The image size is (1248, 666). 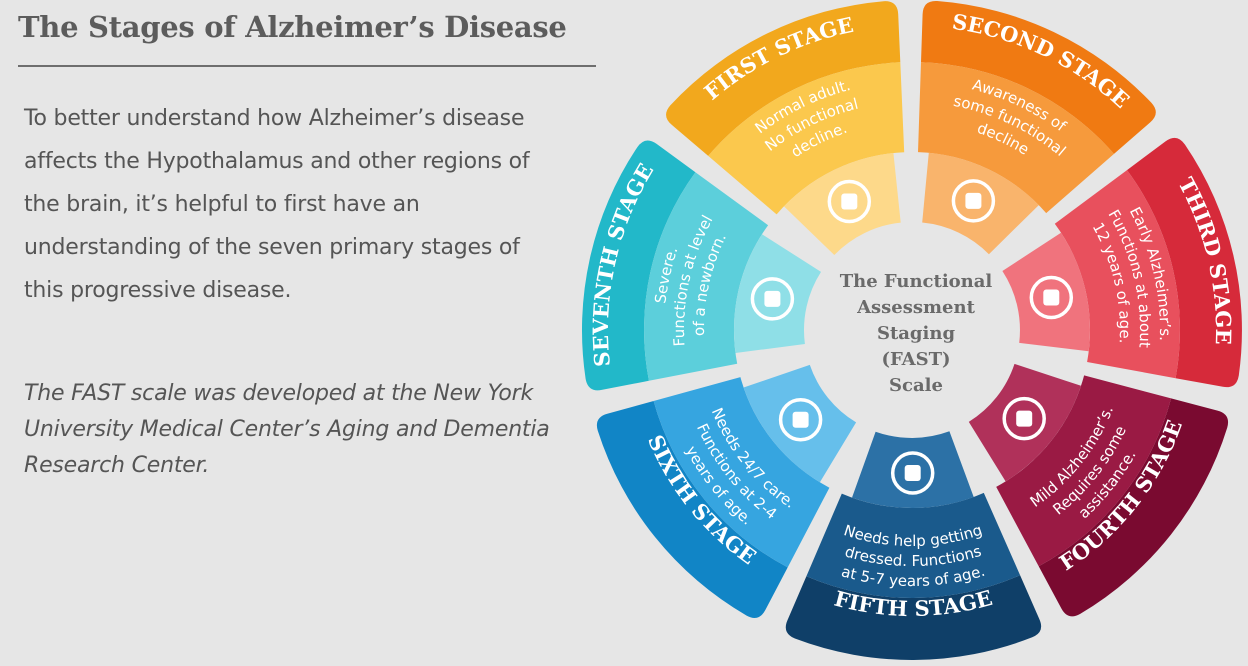 I want to click on thought-bubble-icon, so click(x=1051, y=297).